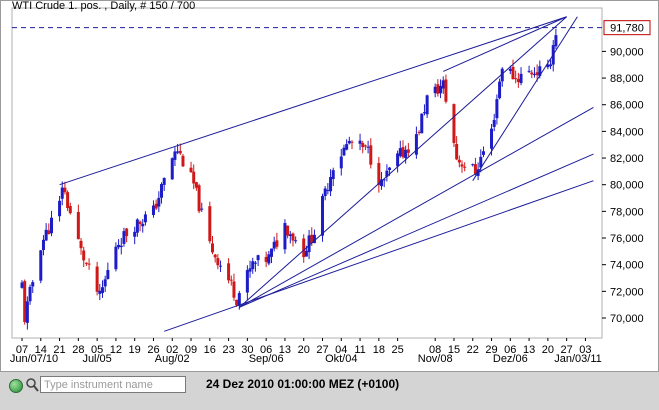 The width and height of the screenshot is (659, 410). I want to click on instrument-search-input, so click(113, 384).